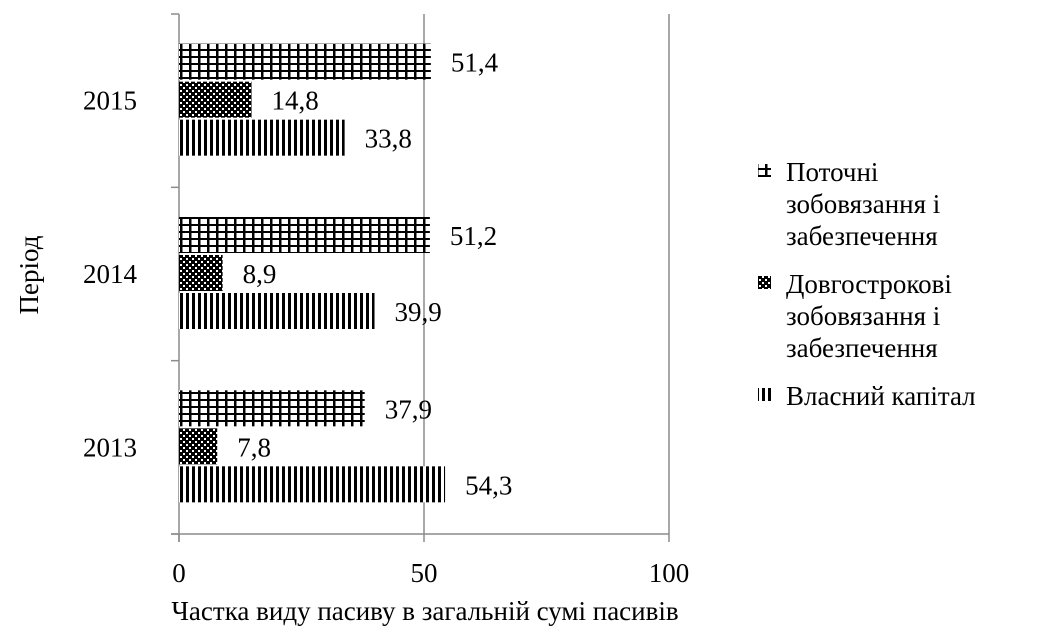  Describe the element at coordinates (262, 137) in the screenshot. I see `bar-vertical-2015` at that location.